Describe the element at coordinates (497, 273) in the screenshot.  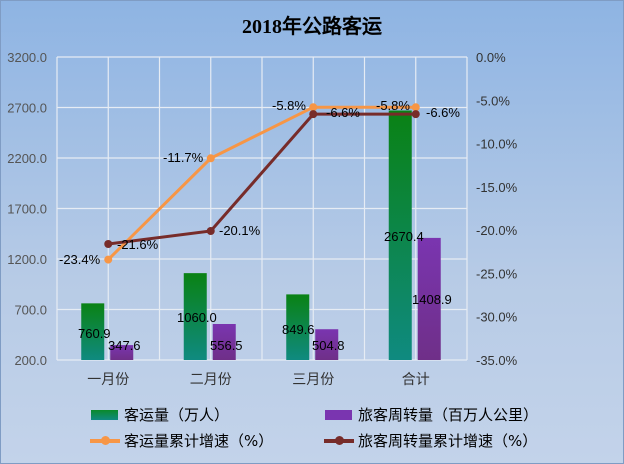
I see `right-tick-label: -25.0%` at that location.